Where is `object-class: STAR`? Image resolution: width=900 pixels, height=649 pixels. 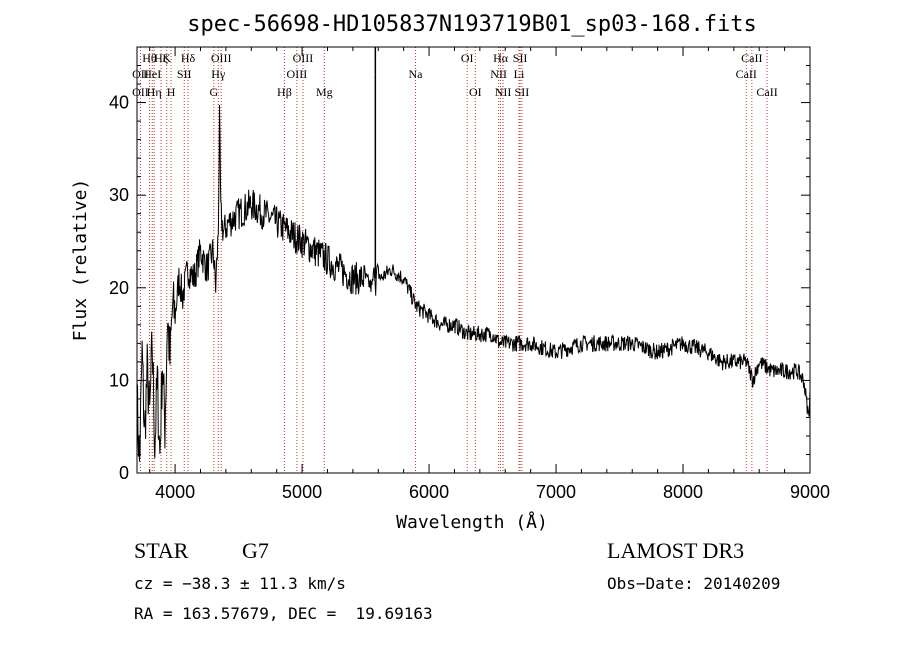 object-class: STAR is located at coordinates (161, 550).